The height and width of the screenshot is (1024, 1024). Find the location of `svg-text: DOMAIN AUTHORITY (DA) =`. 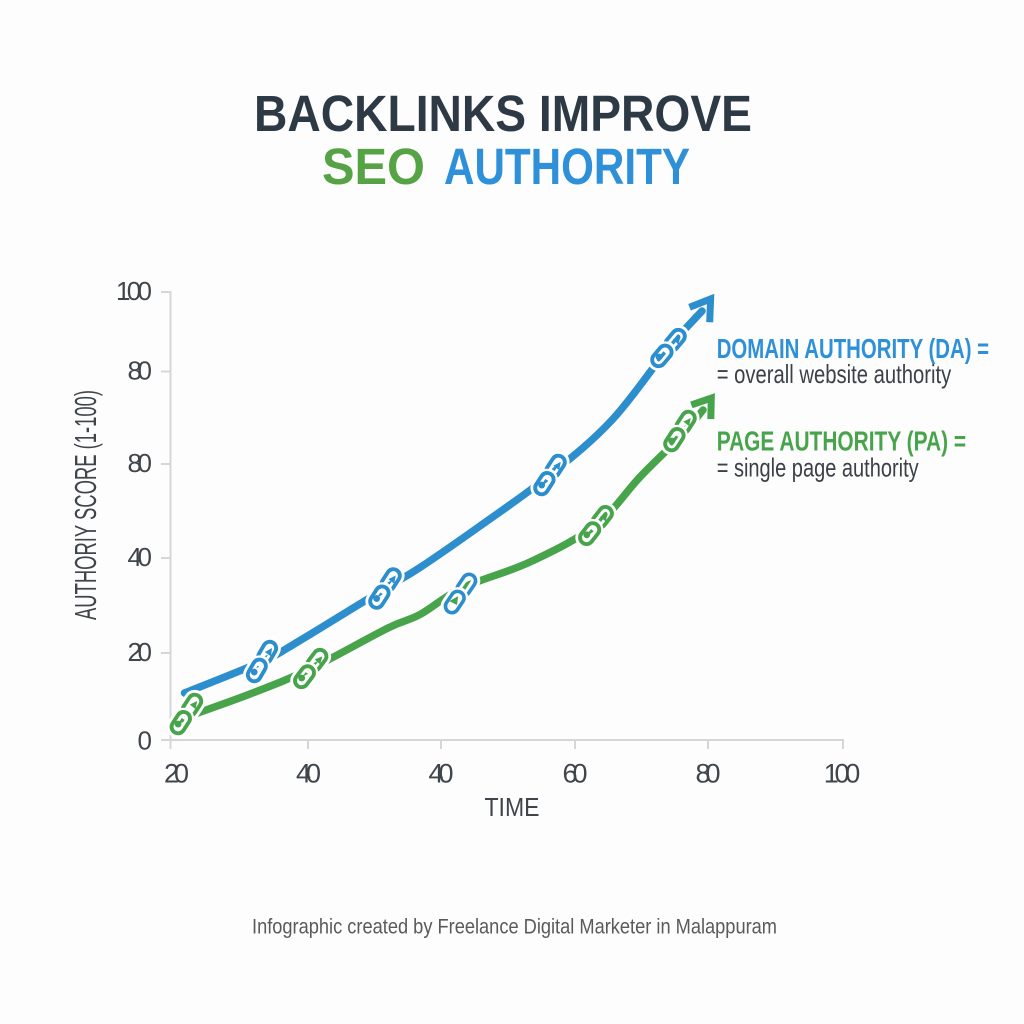

svg-text: DOMAIN AUTHORITY (DA) = is located at coordinates (853, 348).